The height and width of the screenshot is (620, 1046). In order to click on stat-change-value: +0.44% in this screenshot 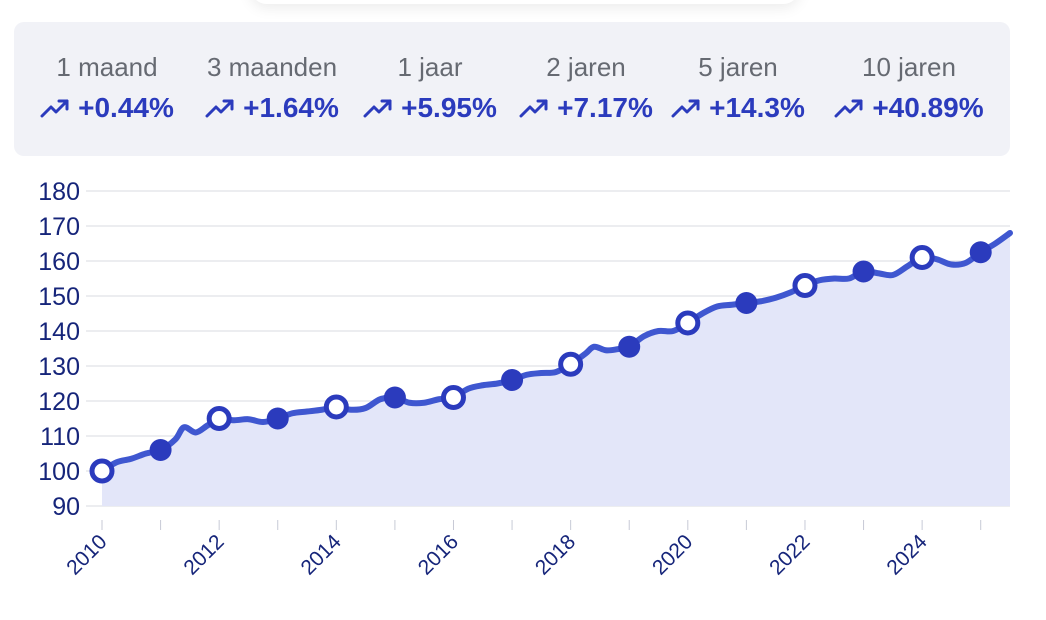, I will do `click(126, 107)`.